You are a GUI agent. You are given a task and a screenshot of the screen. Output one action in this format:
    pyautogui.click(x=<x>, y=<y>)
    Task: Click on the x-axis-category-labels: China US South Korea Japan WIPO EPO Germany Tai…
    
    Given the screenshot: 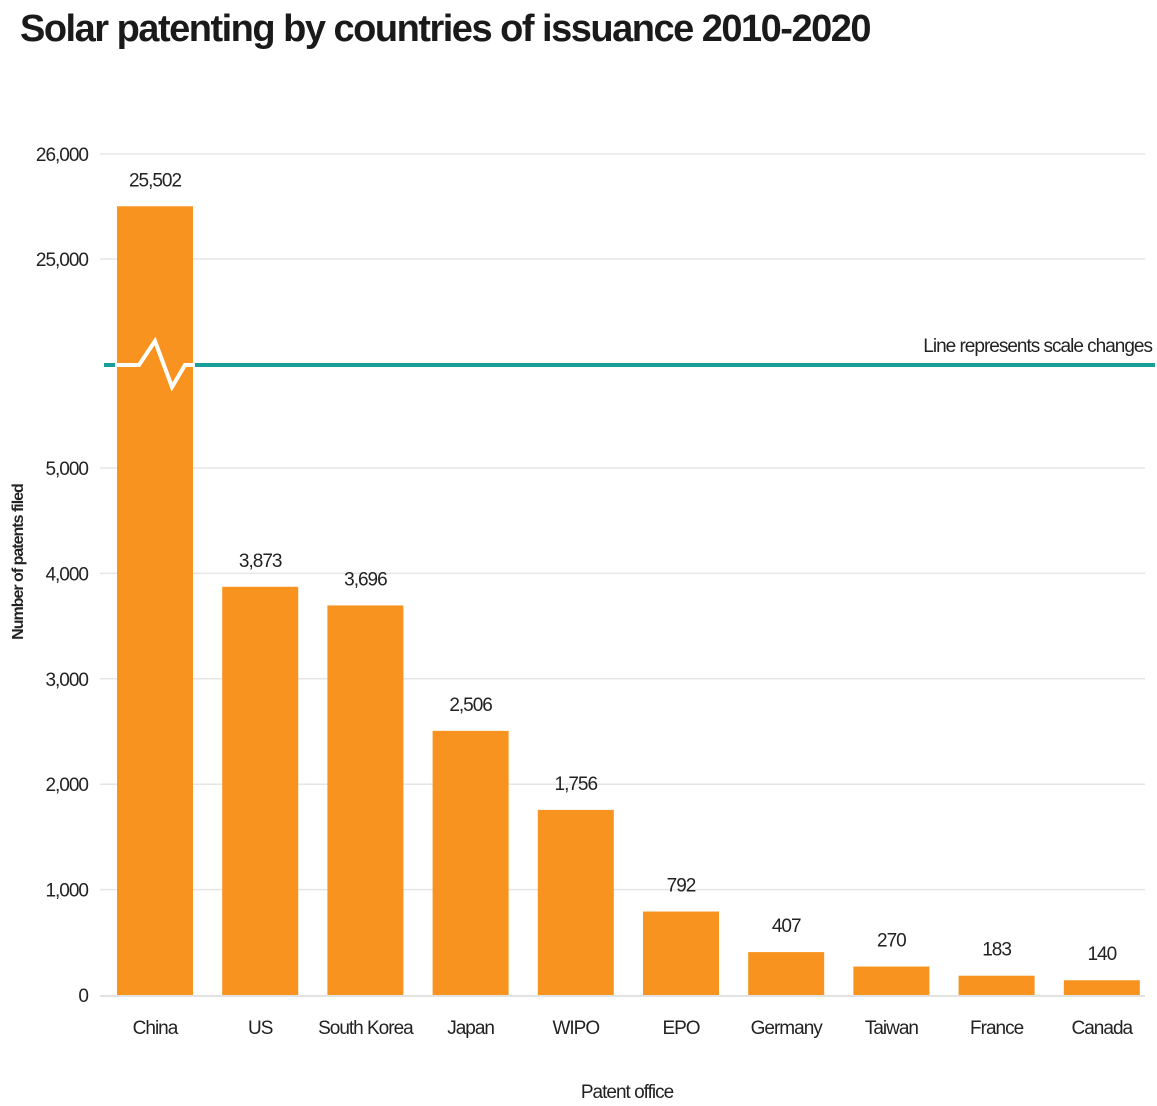 What is the action you would take?
    pyautogui.click(x=634, y=1028)
    